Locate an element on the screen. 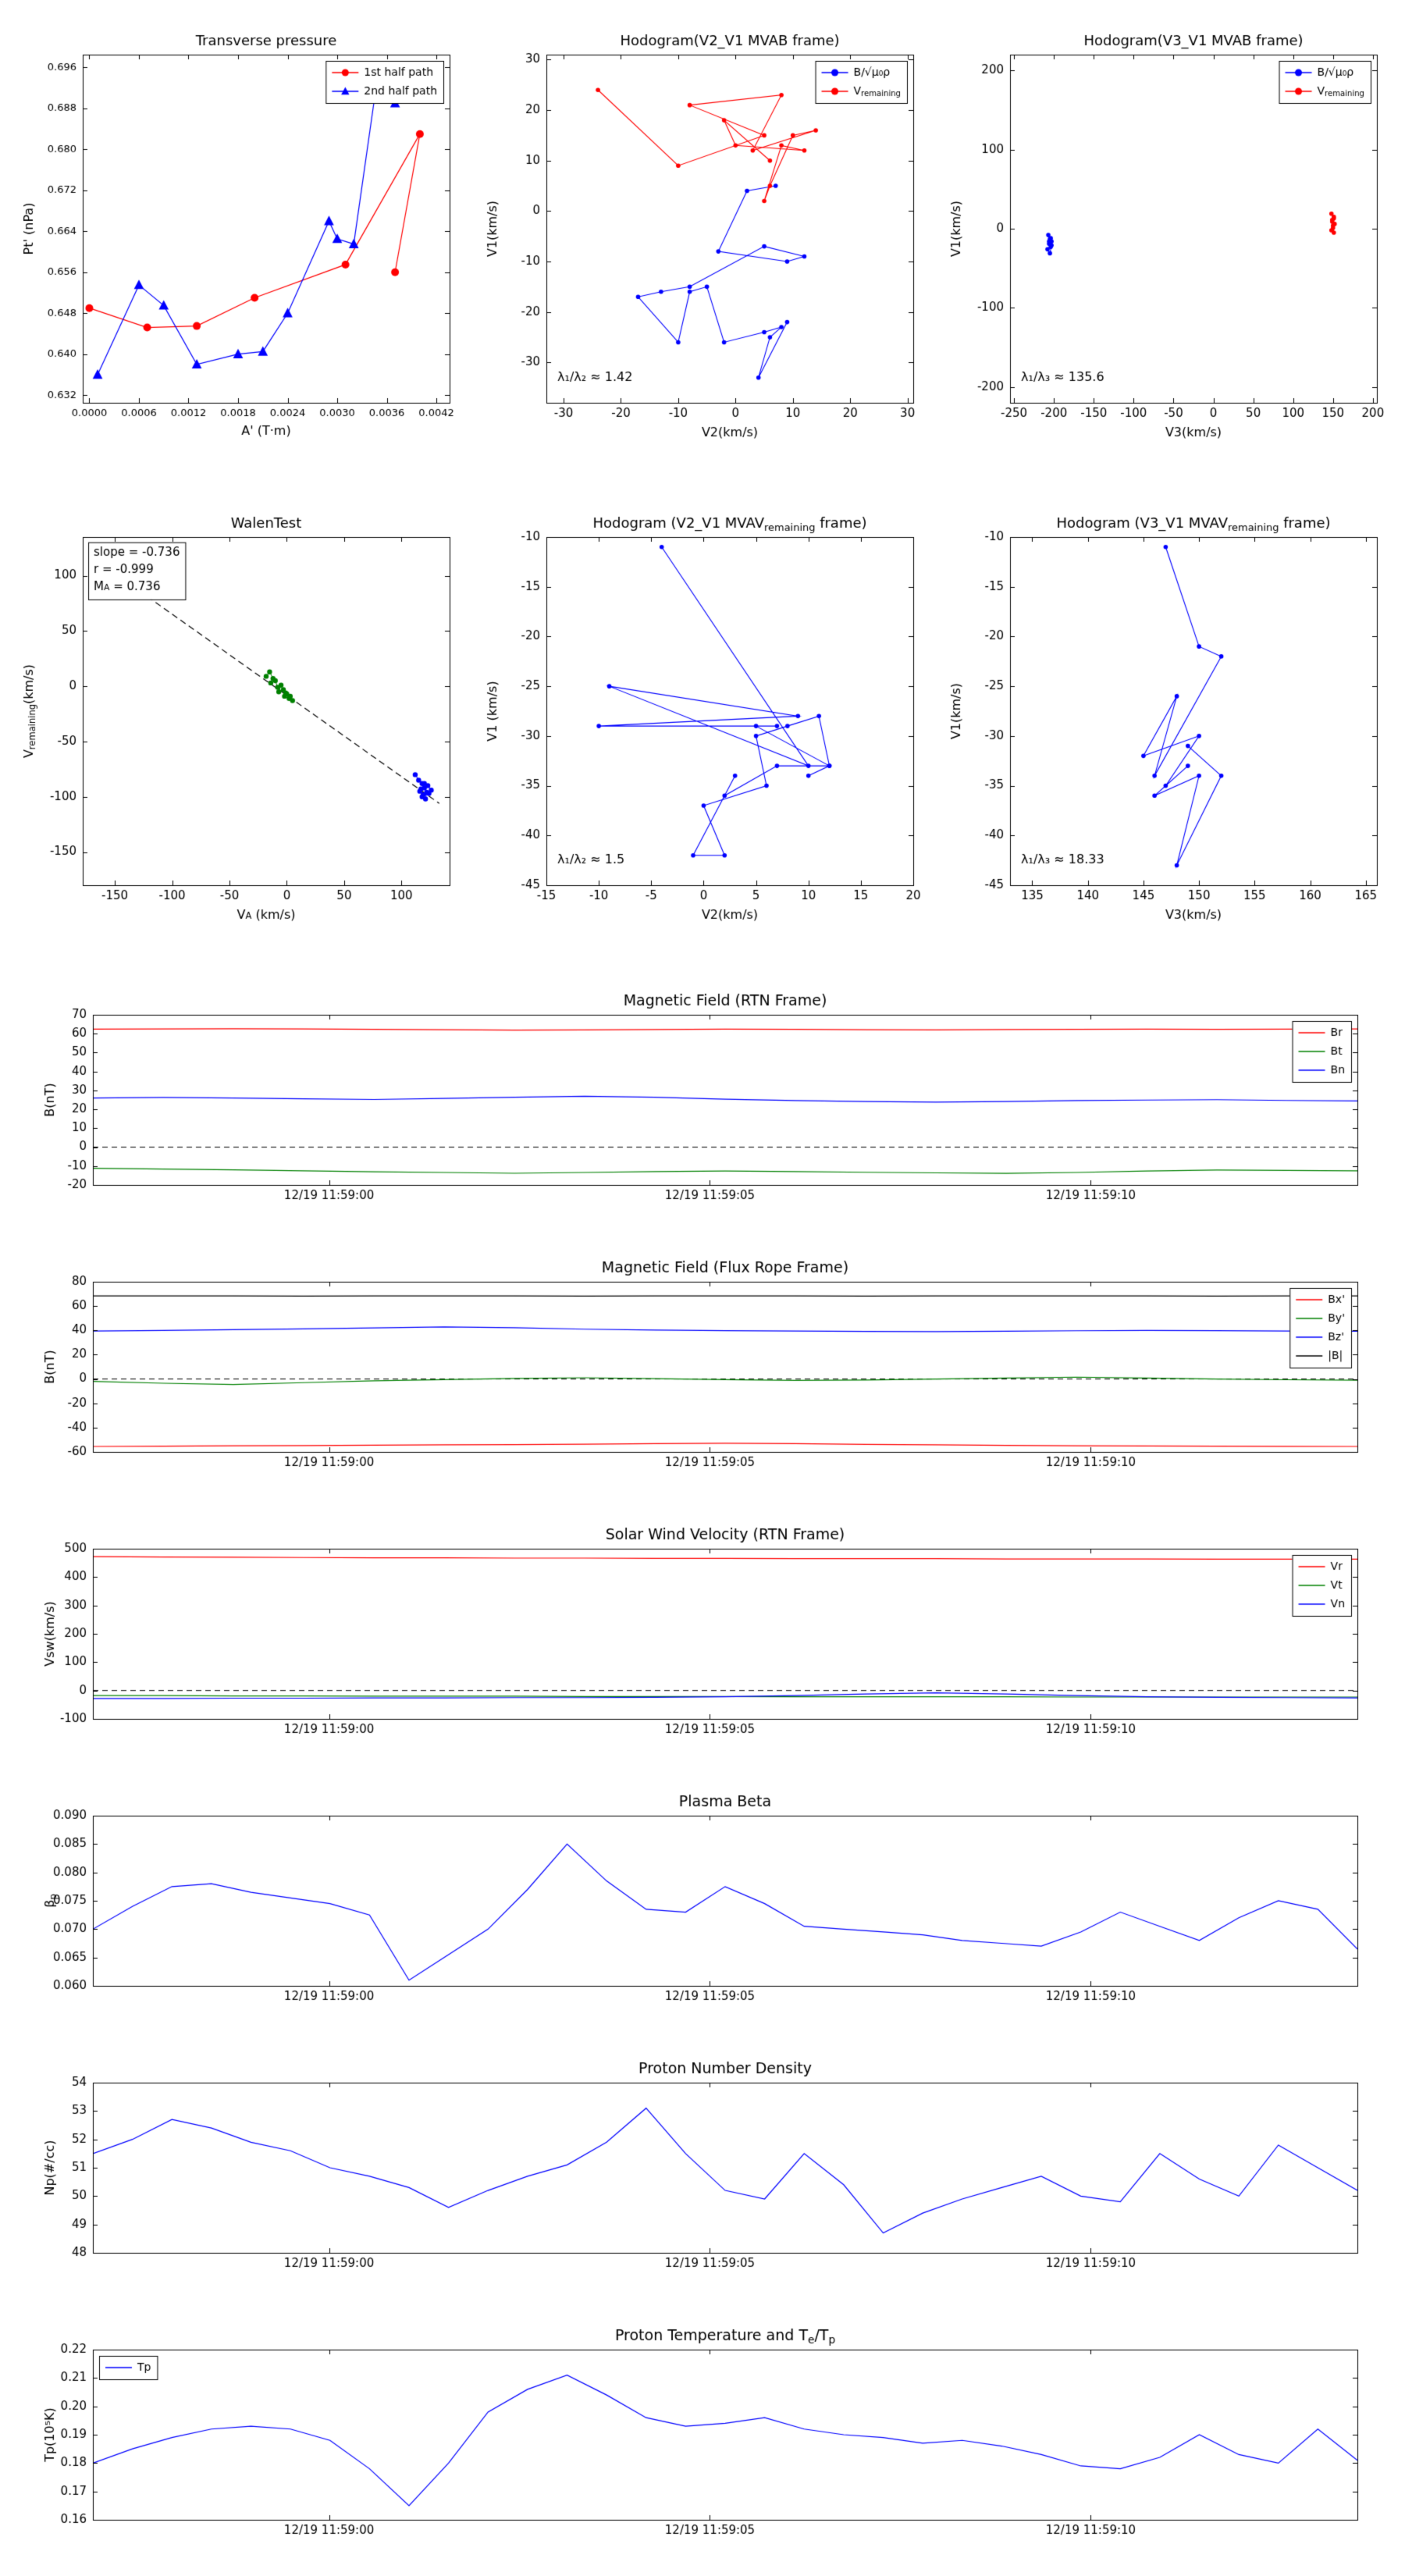 The image size is (1405, 2576). chart-magnetic-field-flux-rope is located at coordinates (703, 1369).